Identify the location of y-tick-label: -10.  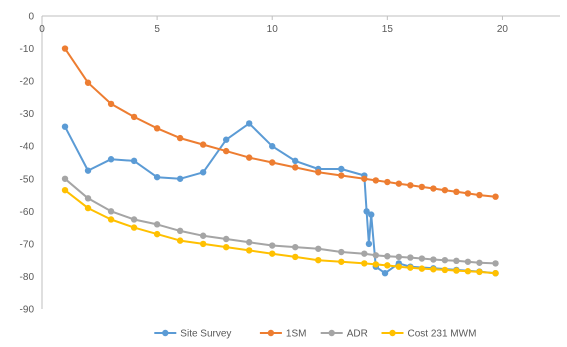
(27, 49).